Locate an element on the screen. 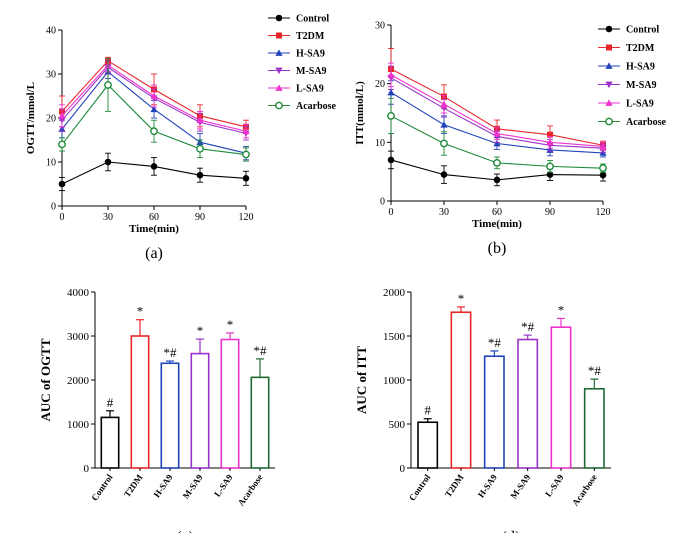  legend-label: H-SA9 is located at coordinates (310, 54).